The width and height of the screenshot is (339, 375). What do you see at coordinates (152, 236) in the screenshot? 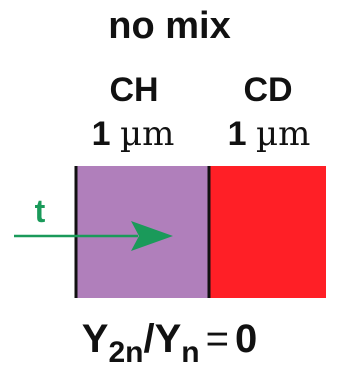
I see `time-arrow-head` at bounding box center [152, 236].